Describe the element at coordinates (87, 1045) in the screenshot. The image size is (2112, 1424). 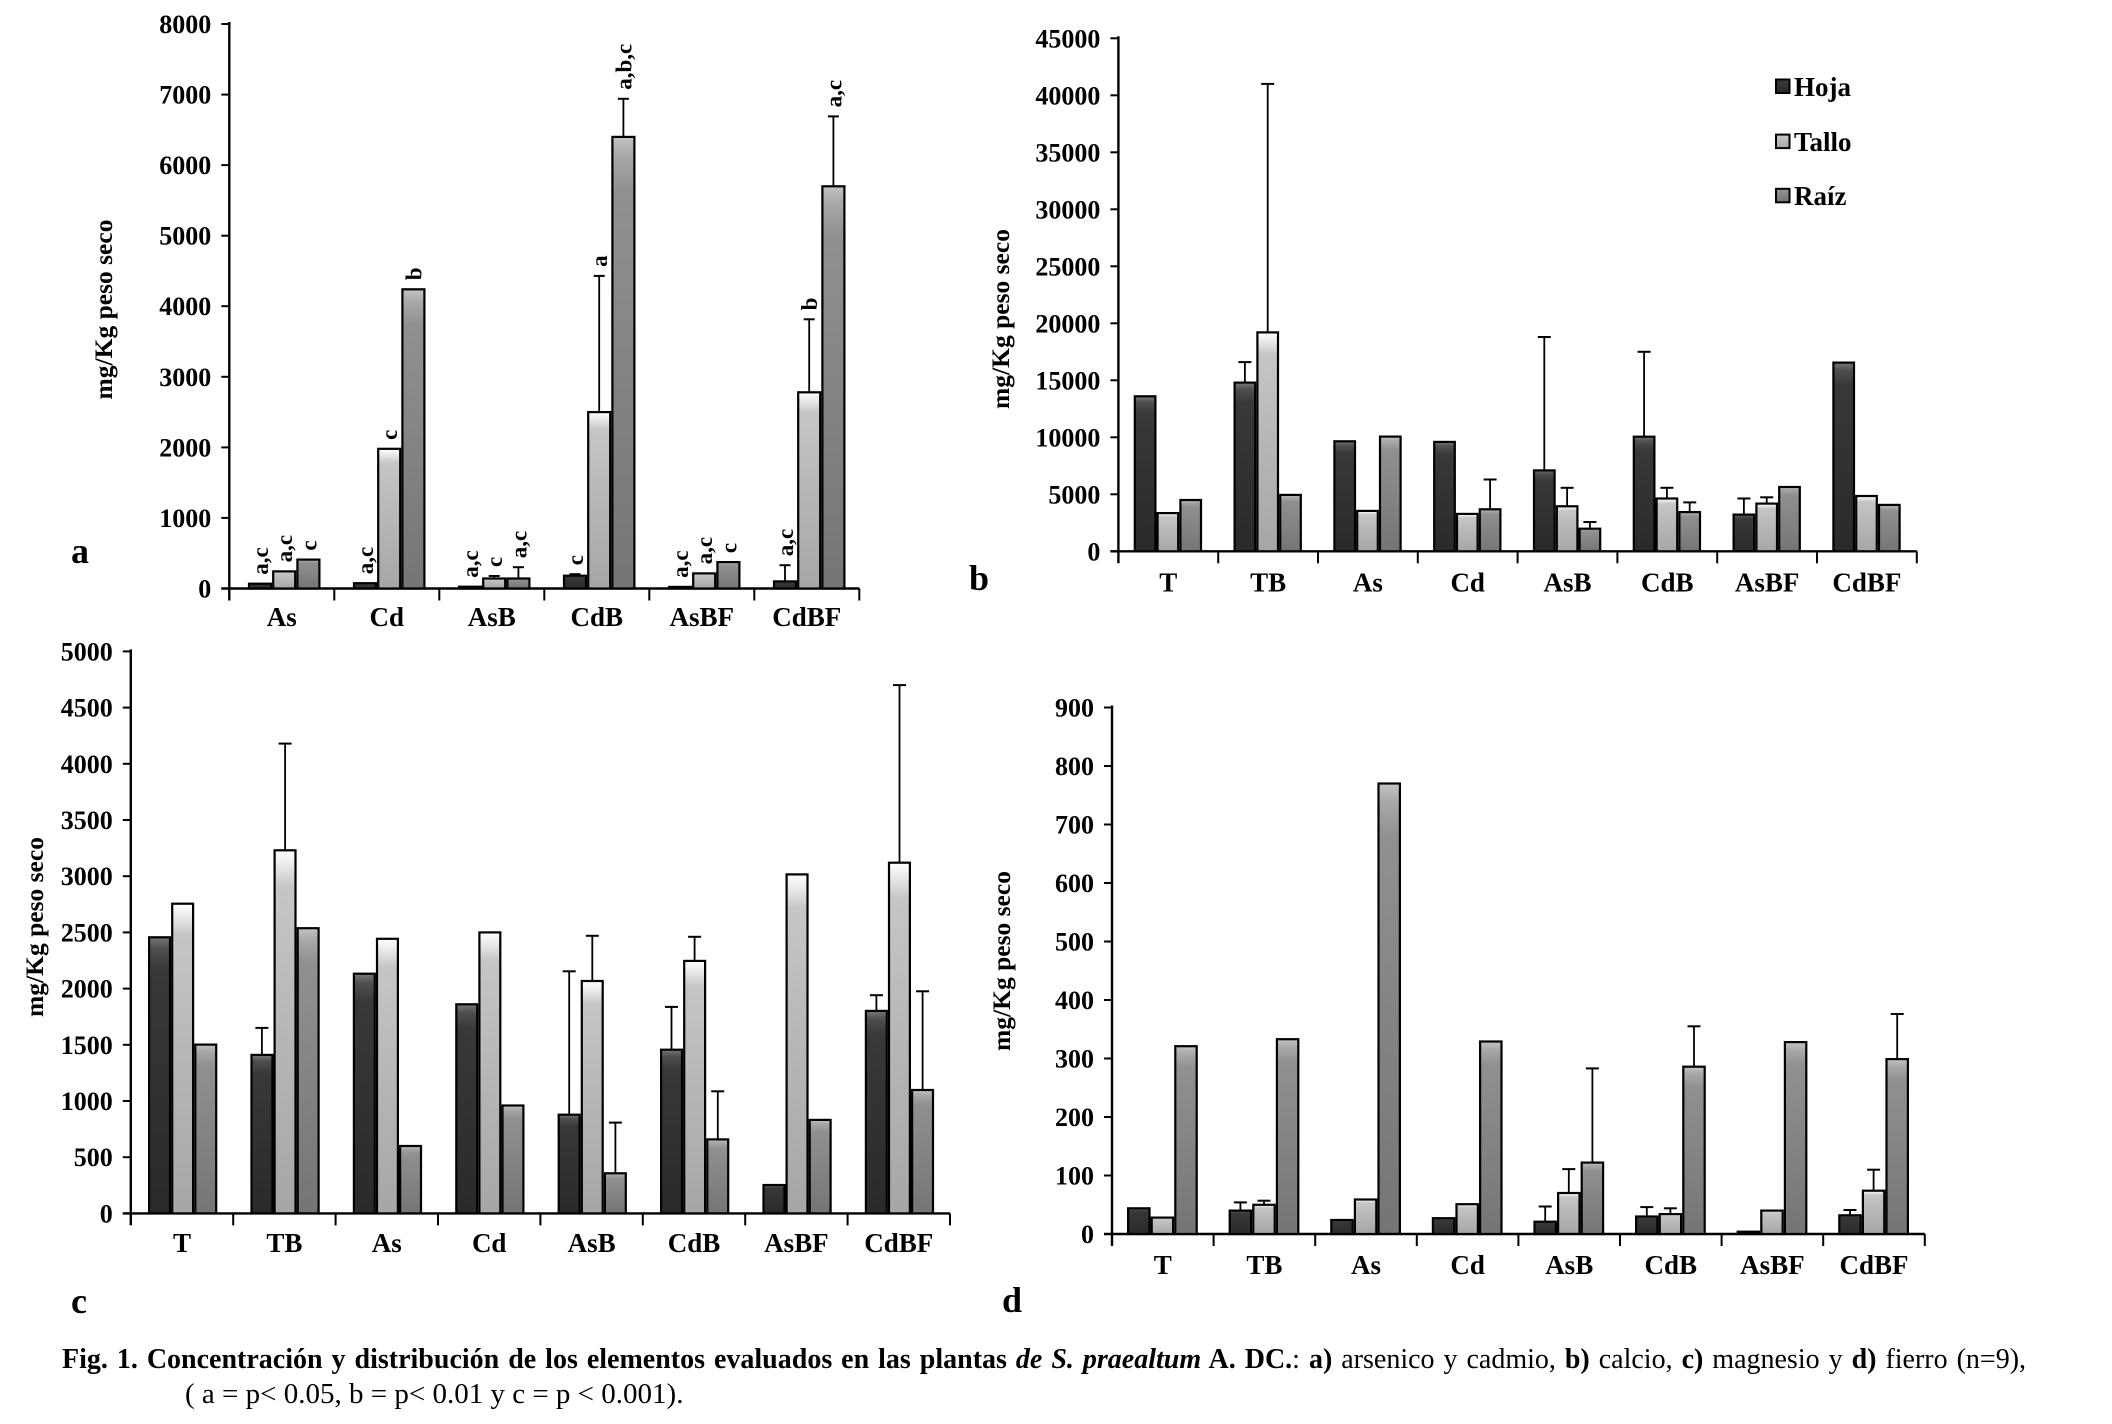
I see `svg-text: 1500` at that location.